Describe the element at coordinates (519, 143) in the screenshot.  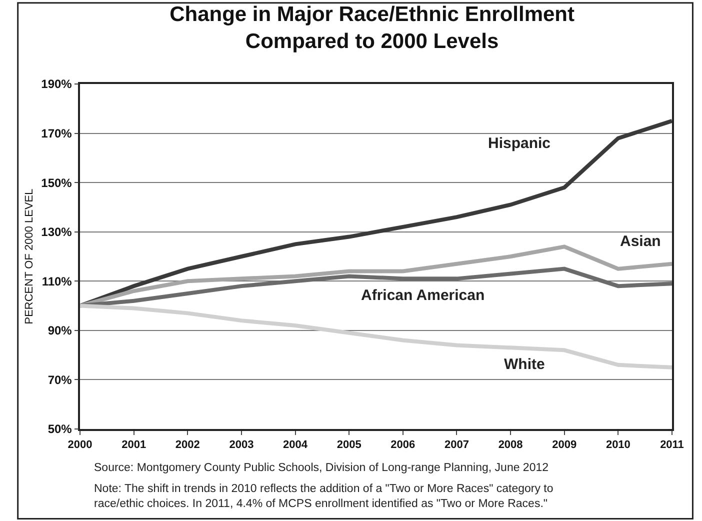
I see `text: Hispanic` at that location.